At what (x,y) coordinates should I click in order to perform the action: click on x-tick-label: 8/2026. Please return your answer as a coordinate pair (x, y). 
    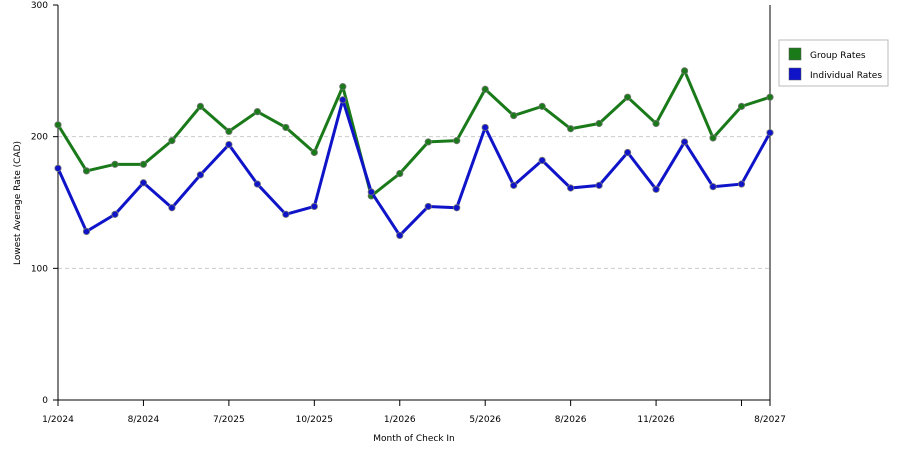
    Looking at the image, I should click on (571, 420).